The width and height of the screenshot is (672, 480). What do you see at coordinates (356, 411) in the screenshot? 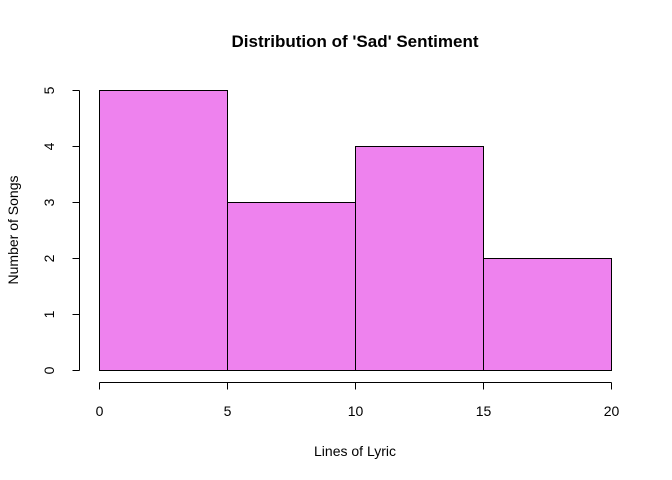
I see `x-tick-label: 10` at bounding box center [356, 411].